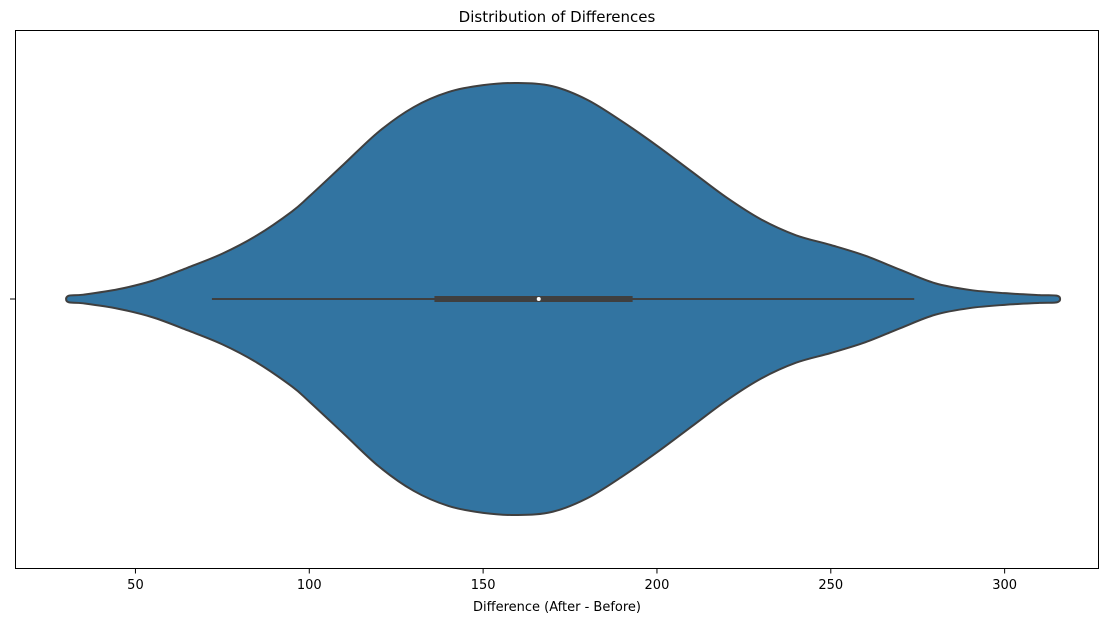 The width and height of the screenshot is (1109, 622). Describe the element at coordinates (1004, 585) in the screenshot. I see `x-tick-label: 300` at that location.